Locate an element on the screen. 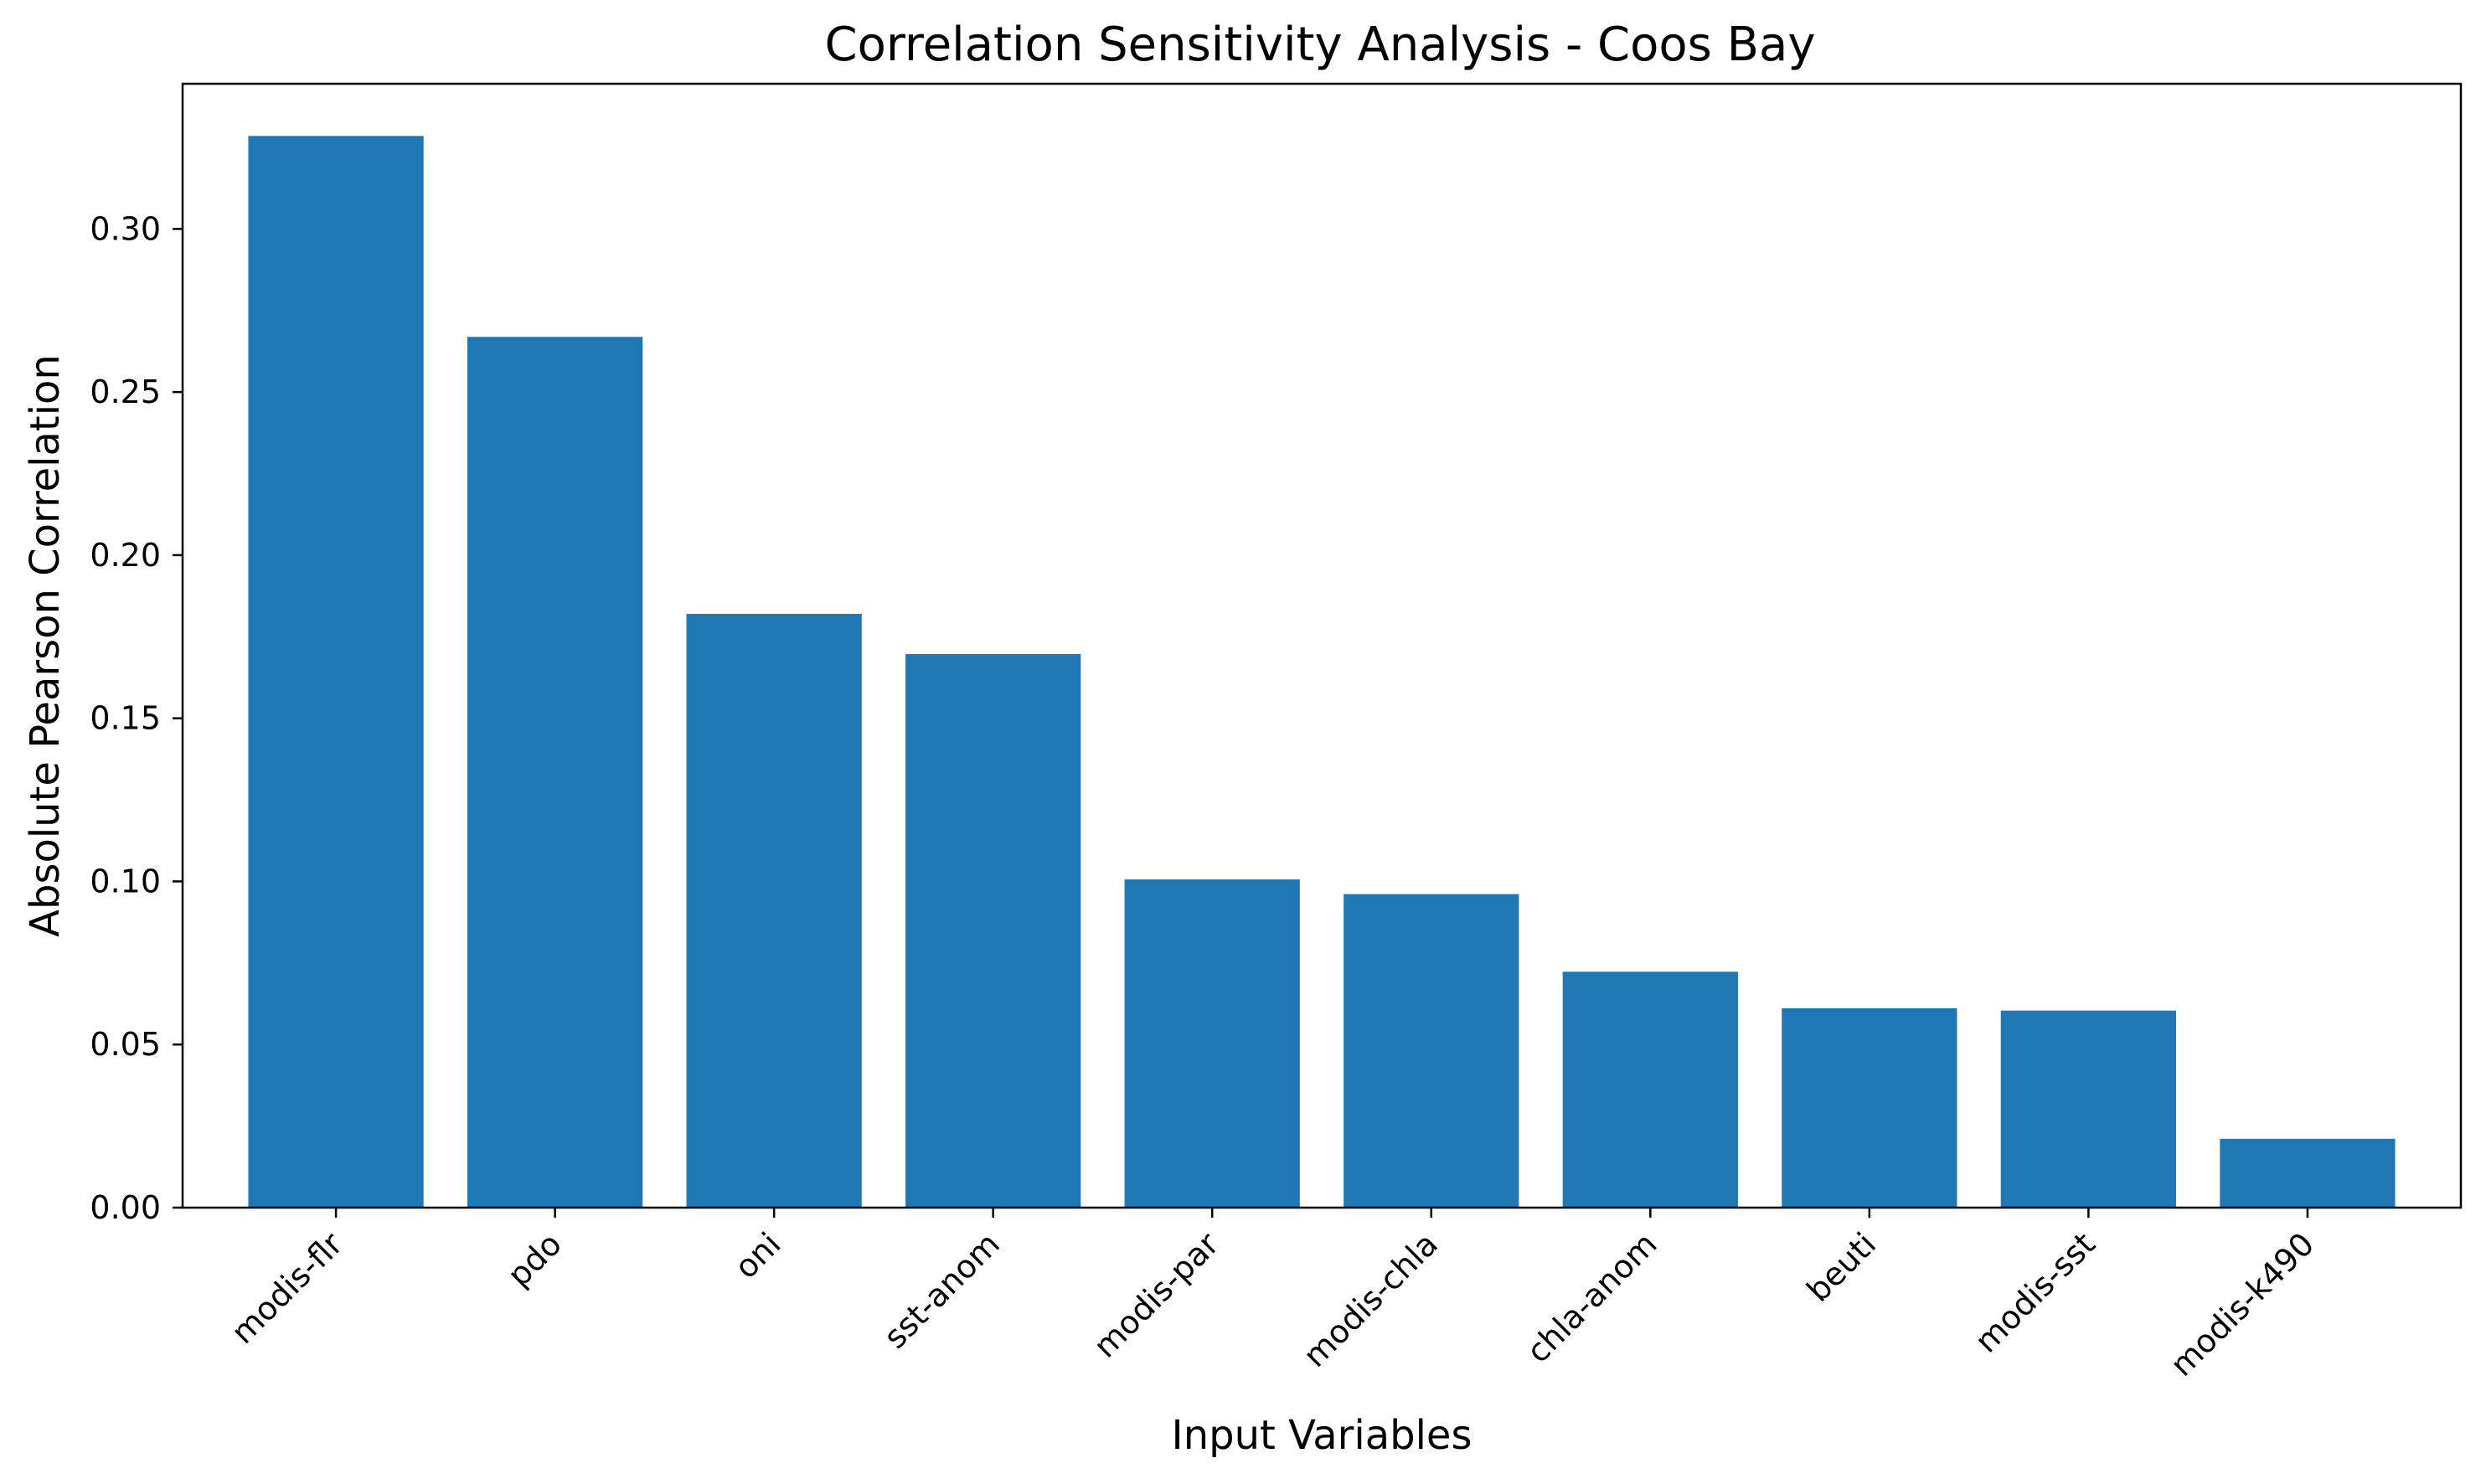 Image resolution: width=2486 pixels, height=1484 pixels. bar-modis-chla is located at coordinates (1432, 1051).